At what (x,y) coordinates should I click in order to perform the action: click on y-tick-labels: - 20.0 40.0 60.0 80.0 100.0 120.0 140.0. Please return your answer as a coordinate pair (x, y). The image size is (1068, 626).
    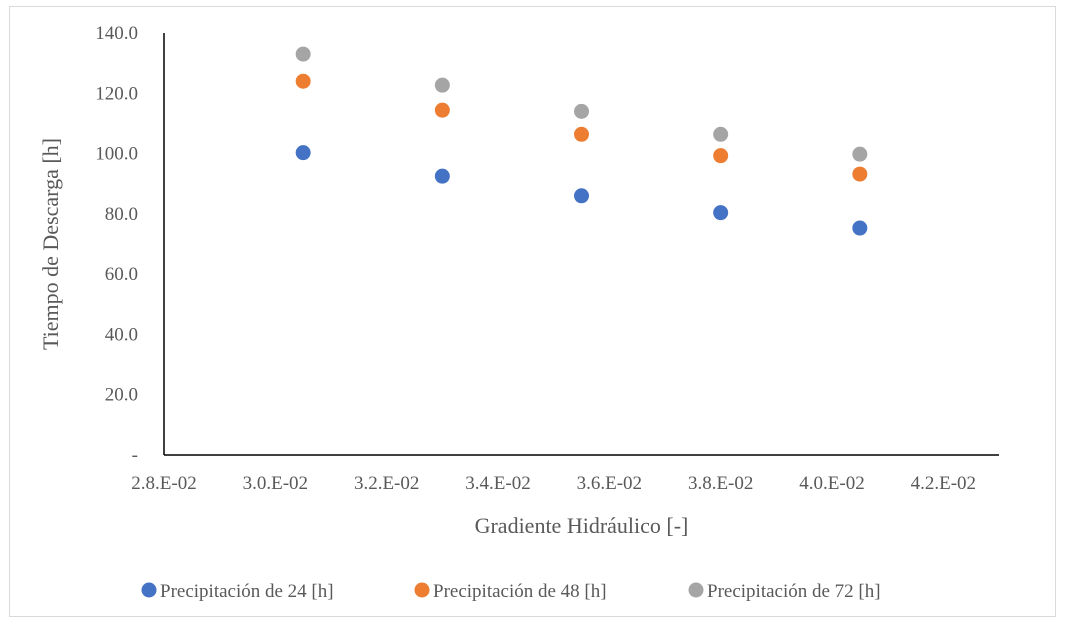
    Looking at the image, I should click on (116, 244).